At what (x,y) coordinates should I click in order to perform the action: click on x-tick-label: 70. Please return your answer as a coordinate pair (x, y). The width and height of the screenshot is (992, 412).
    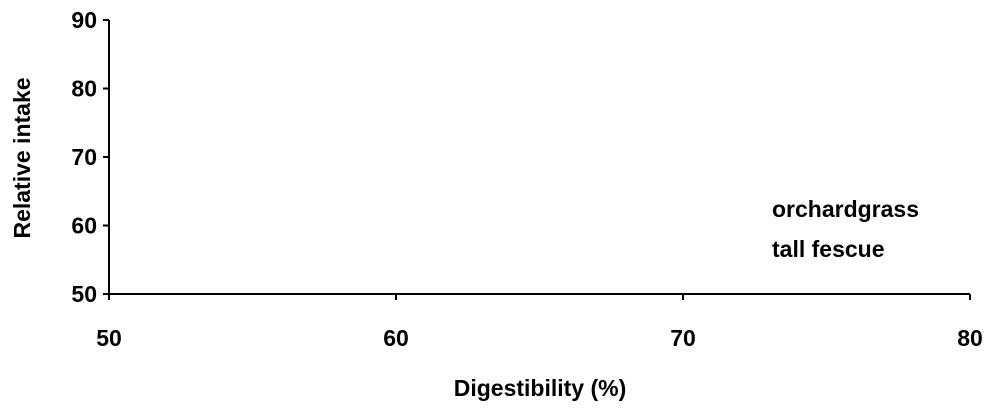
    Looking at the image, I should click on (683, 338).